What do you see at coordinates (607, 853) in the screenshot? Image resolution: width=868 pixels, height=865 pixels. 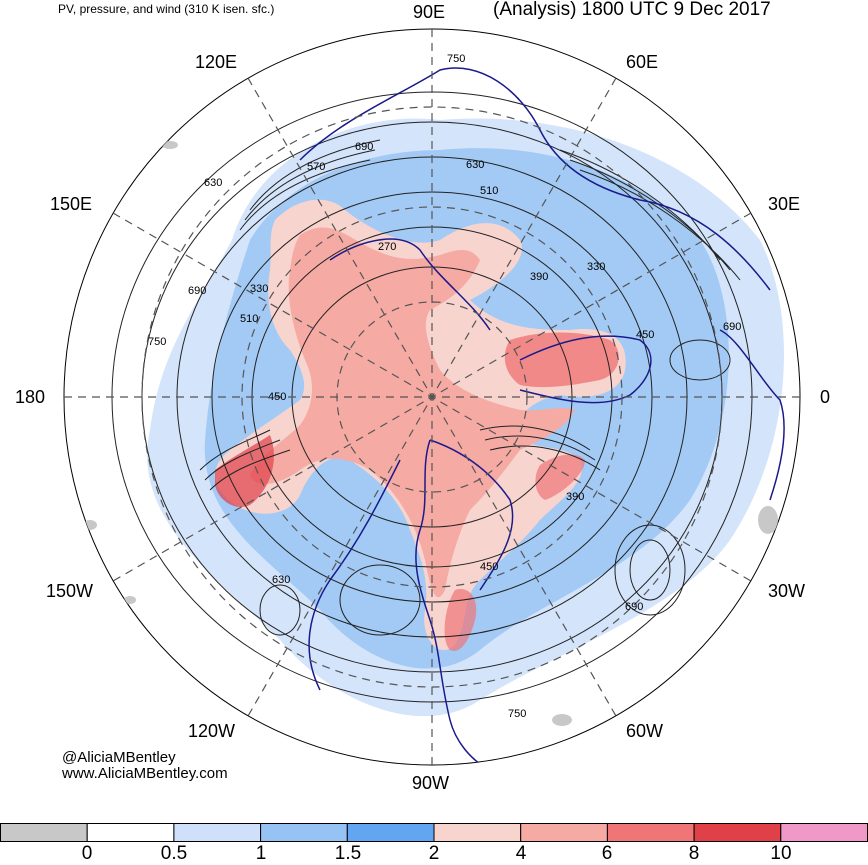 I see `colorbar-tick-label: 6` at bounding box center [607, 853].